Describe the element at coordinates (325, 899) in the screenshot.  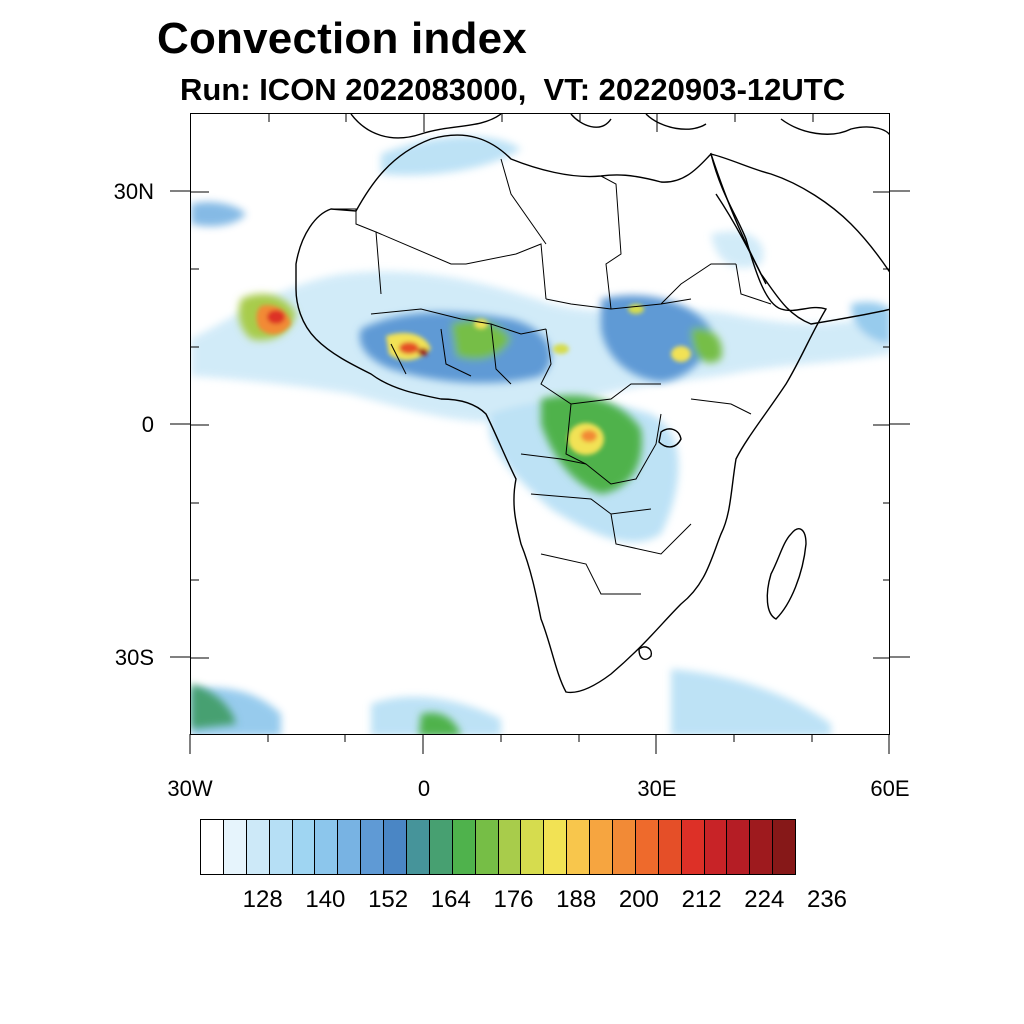
I see `colorbar-tick-label: 140` at that location.